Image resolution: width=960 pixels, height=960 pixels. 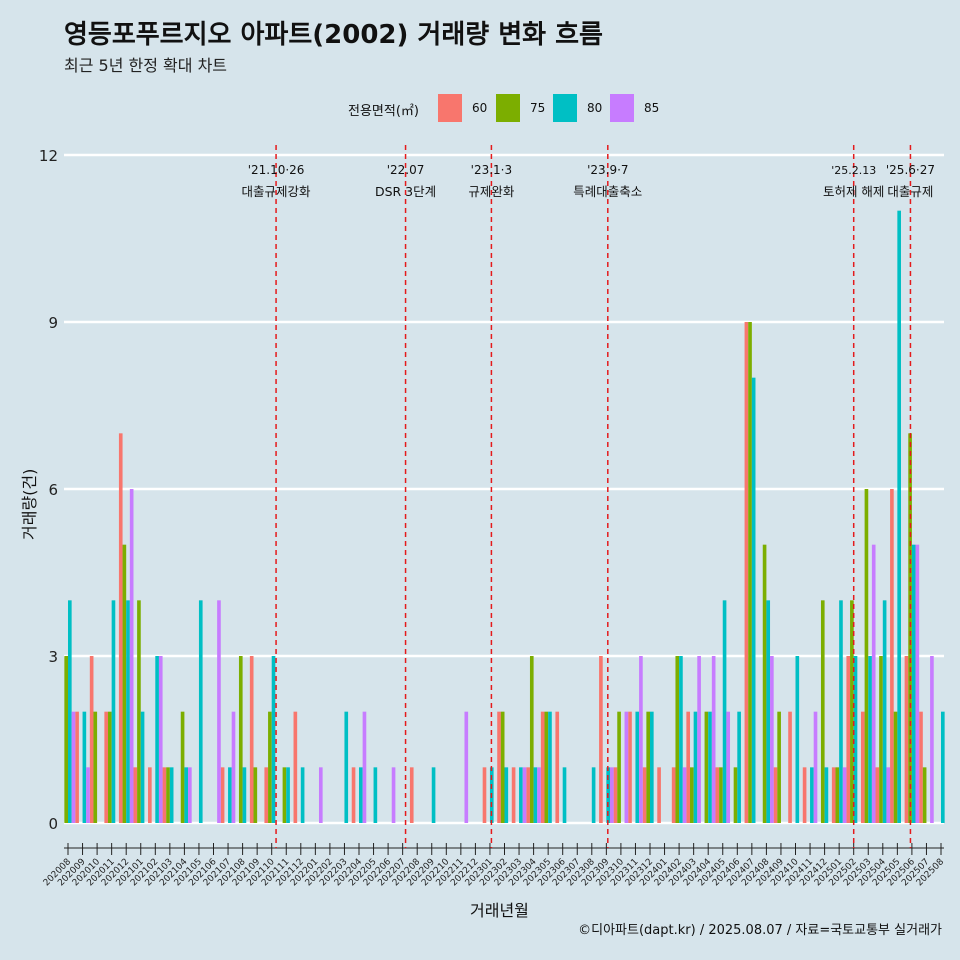 I want to click on event-date-label: '25.6·27, so click(x=910, y=170).